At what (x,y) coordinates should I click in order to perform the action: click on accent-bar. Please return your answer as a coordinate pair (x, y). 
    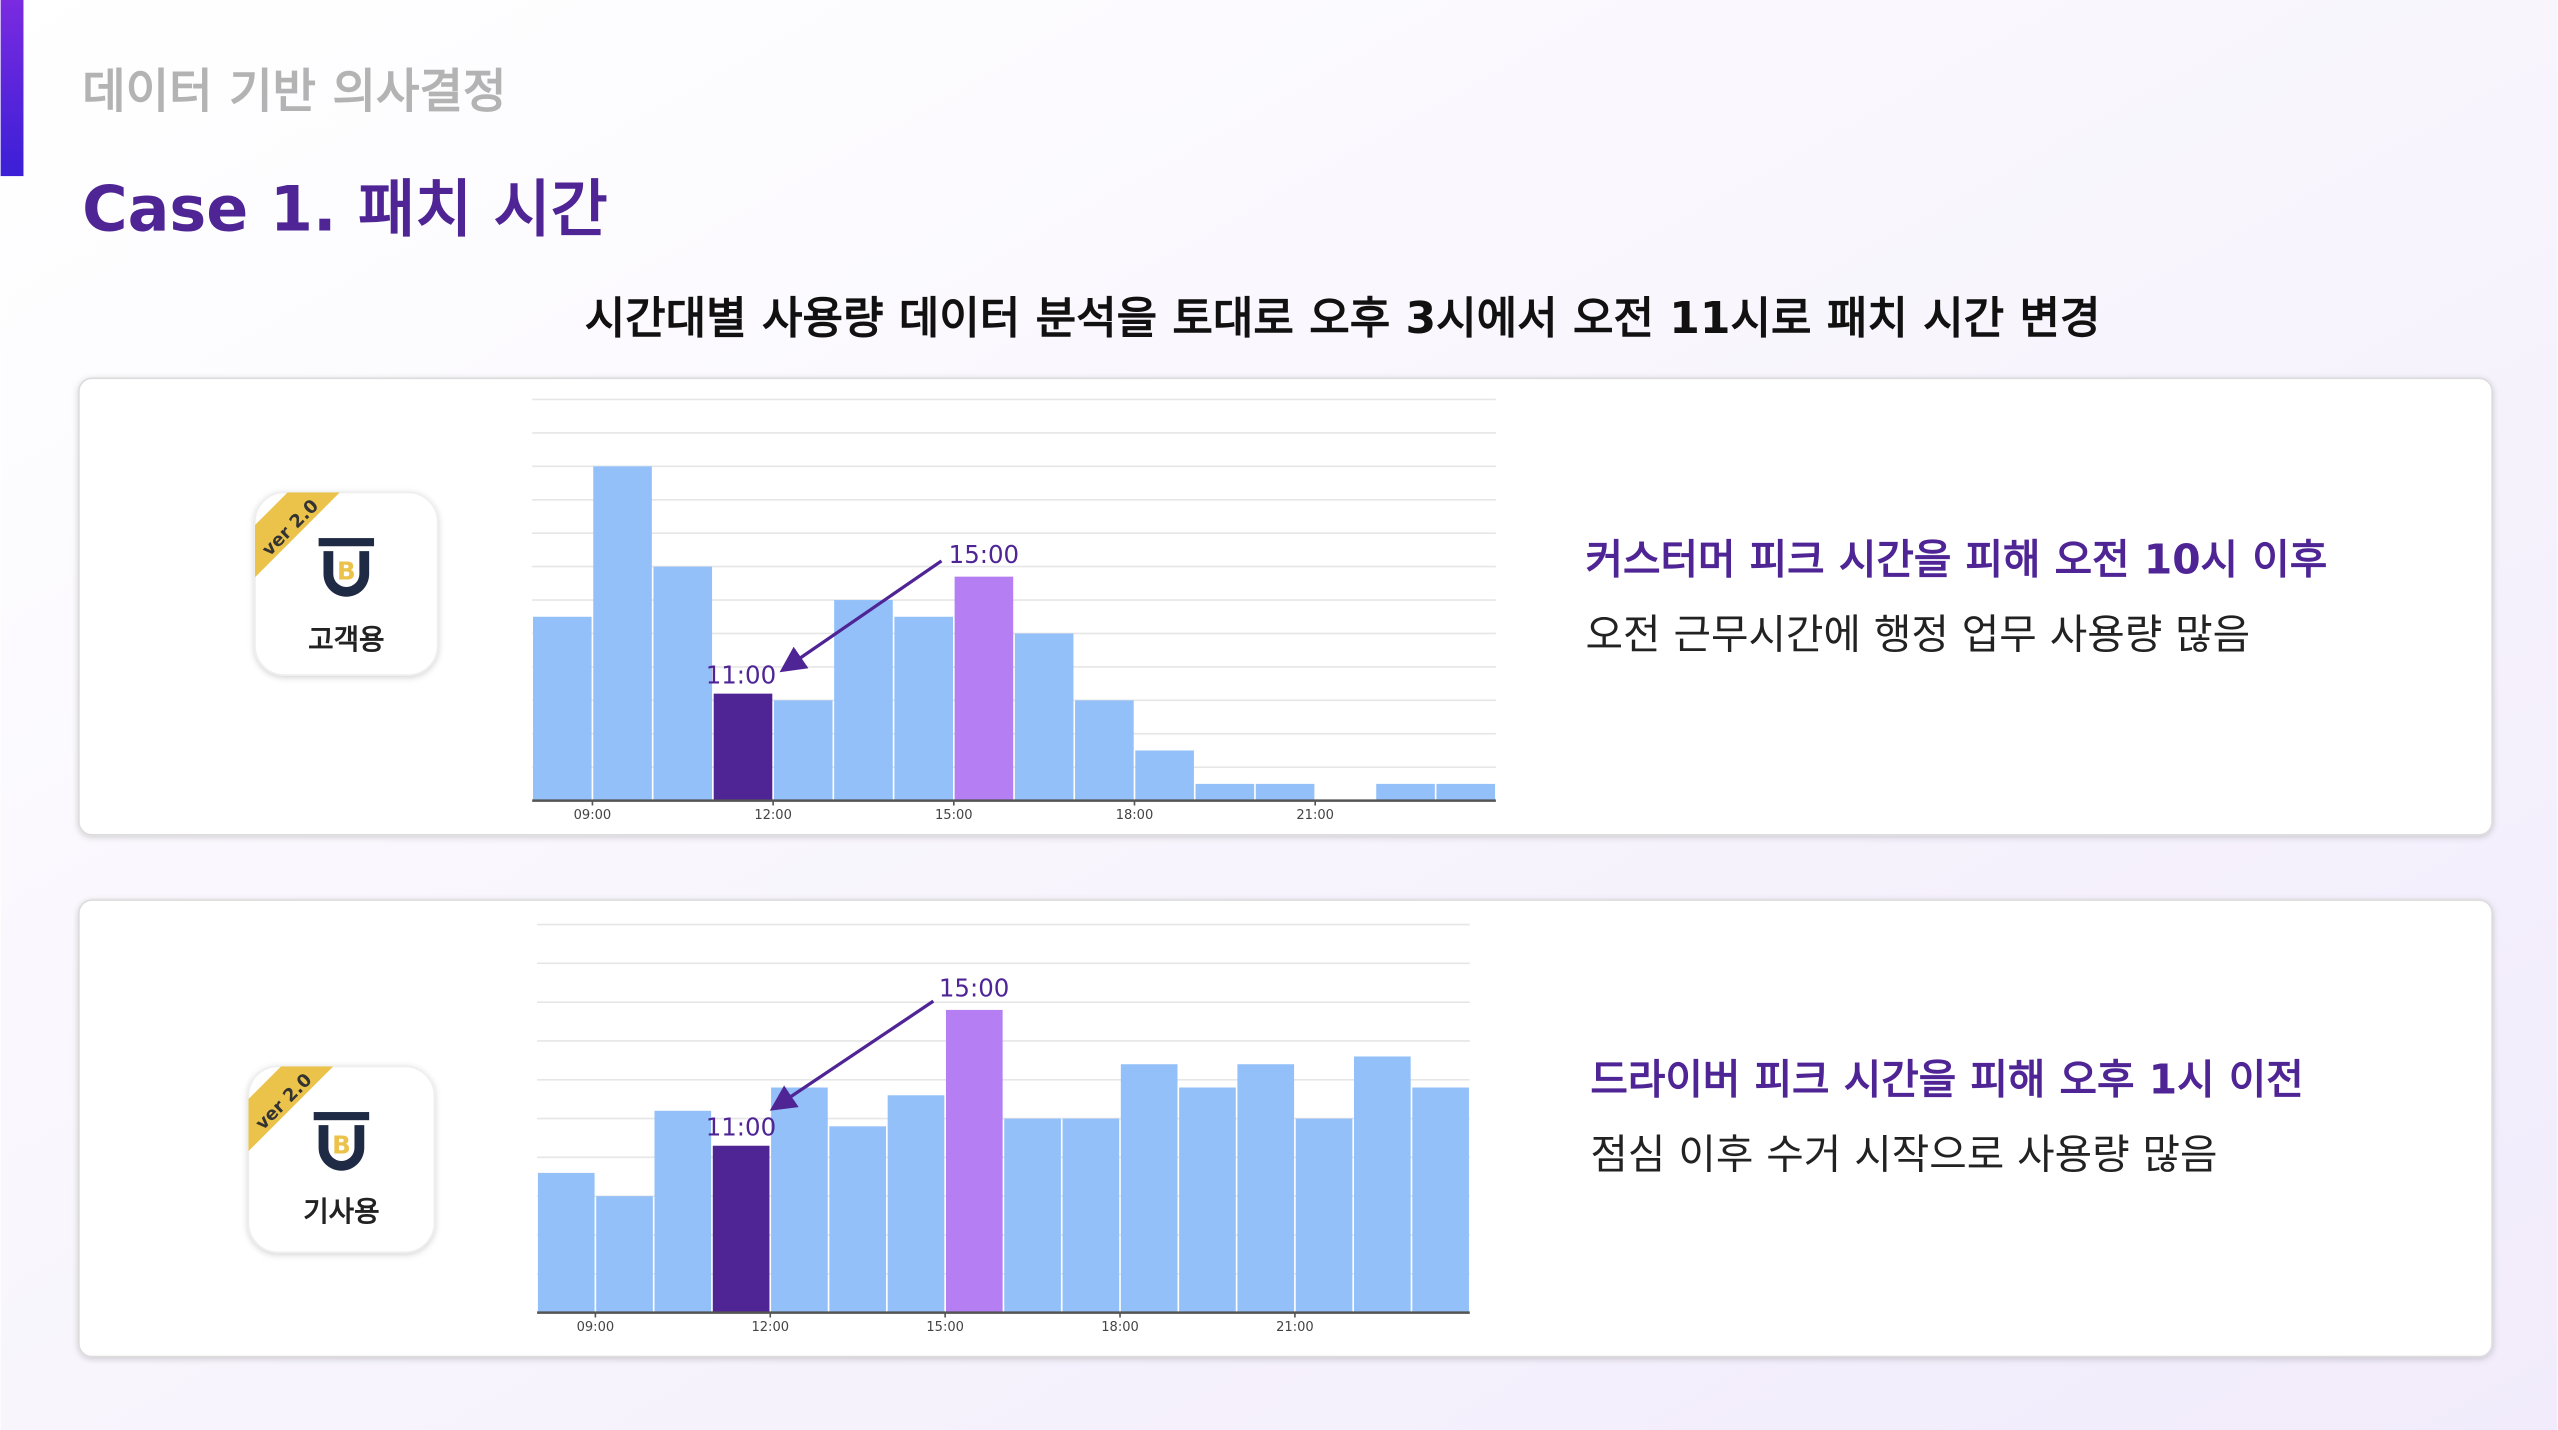
    Looking at the image, I should click on (12, 88).